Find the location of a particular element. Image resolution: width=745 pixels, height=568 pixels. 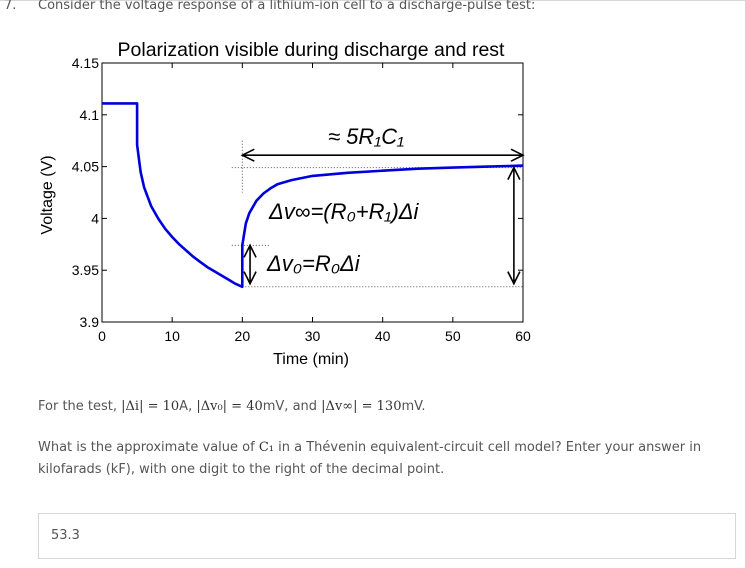

annotation-dv0: Δv₀=R₀Δi is located at coordinates (313, 263).